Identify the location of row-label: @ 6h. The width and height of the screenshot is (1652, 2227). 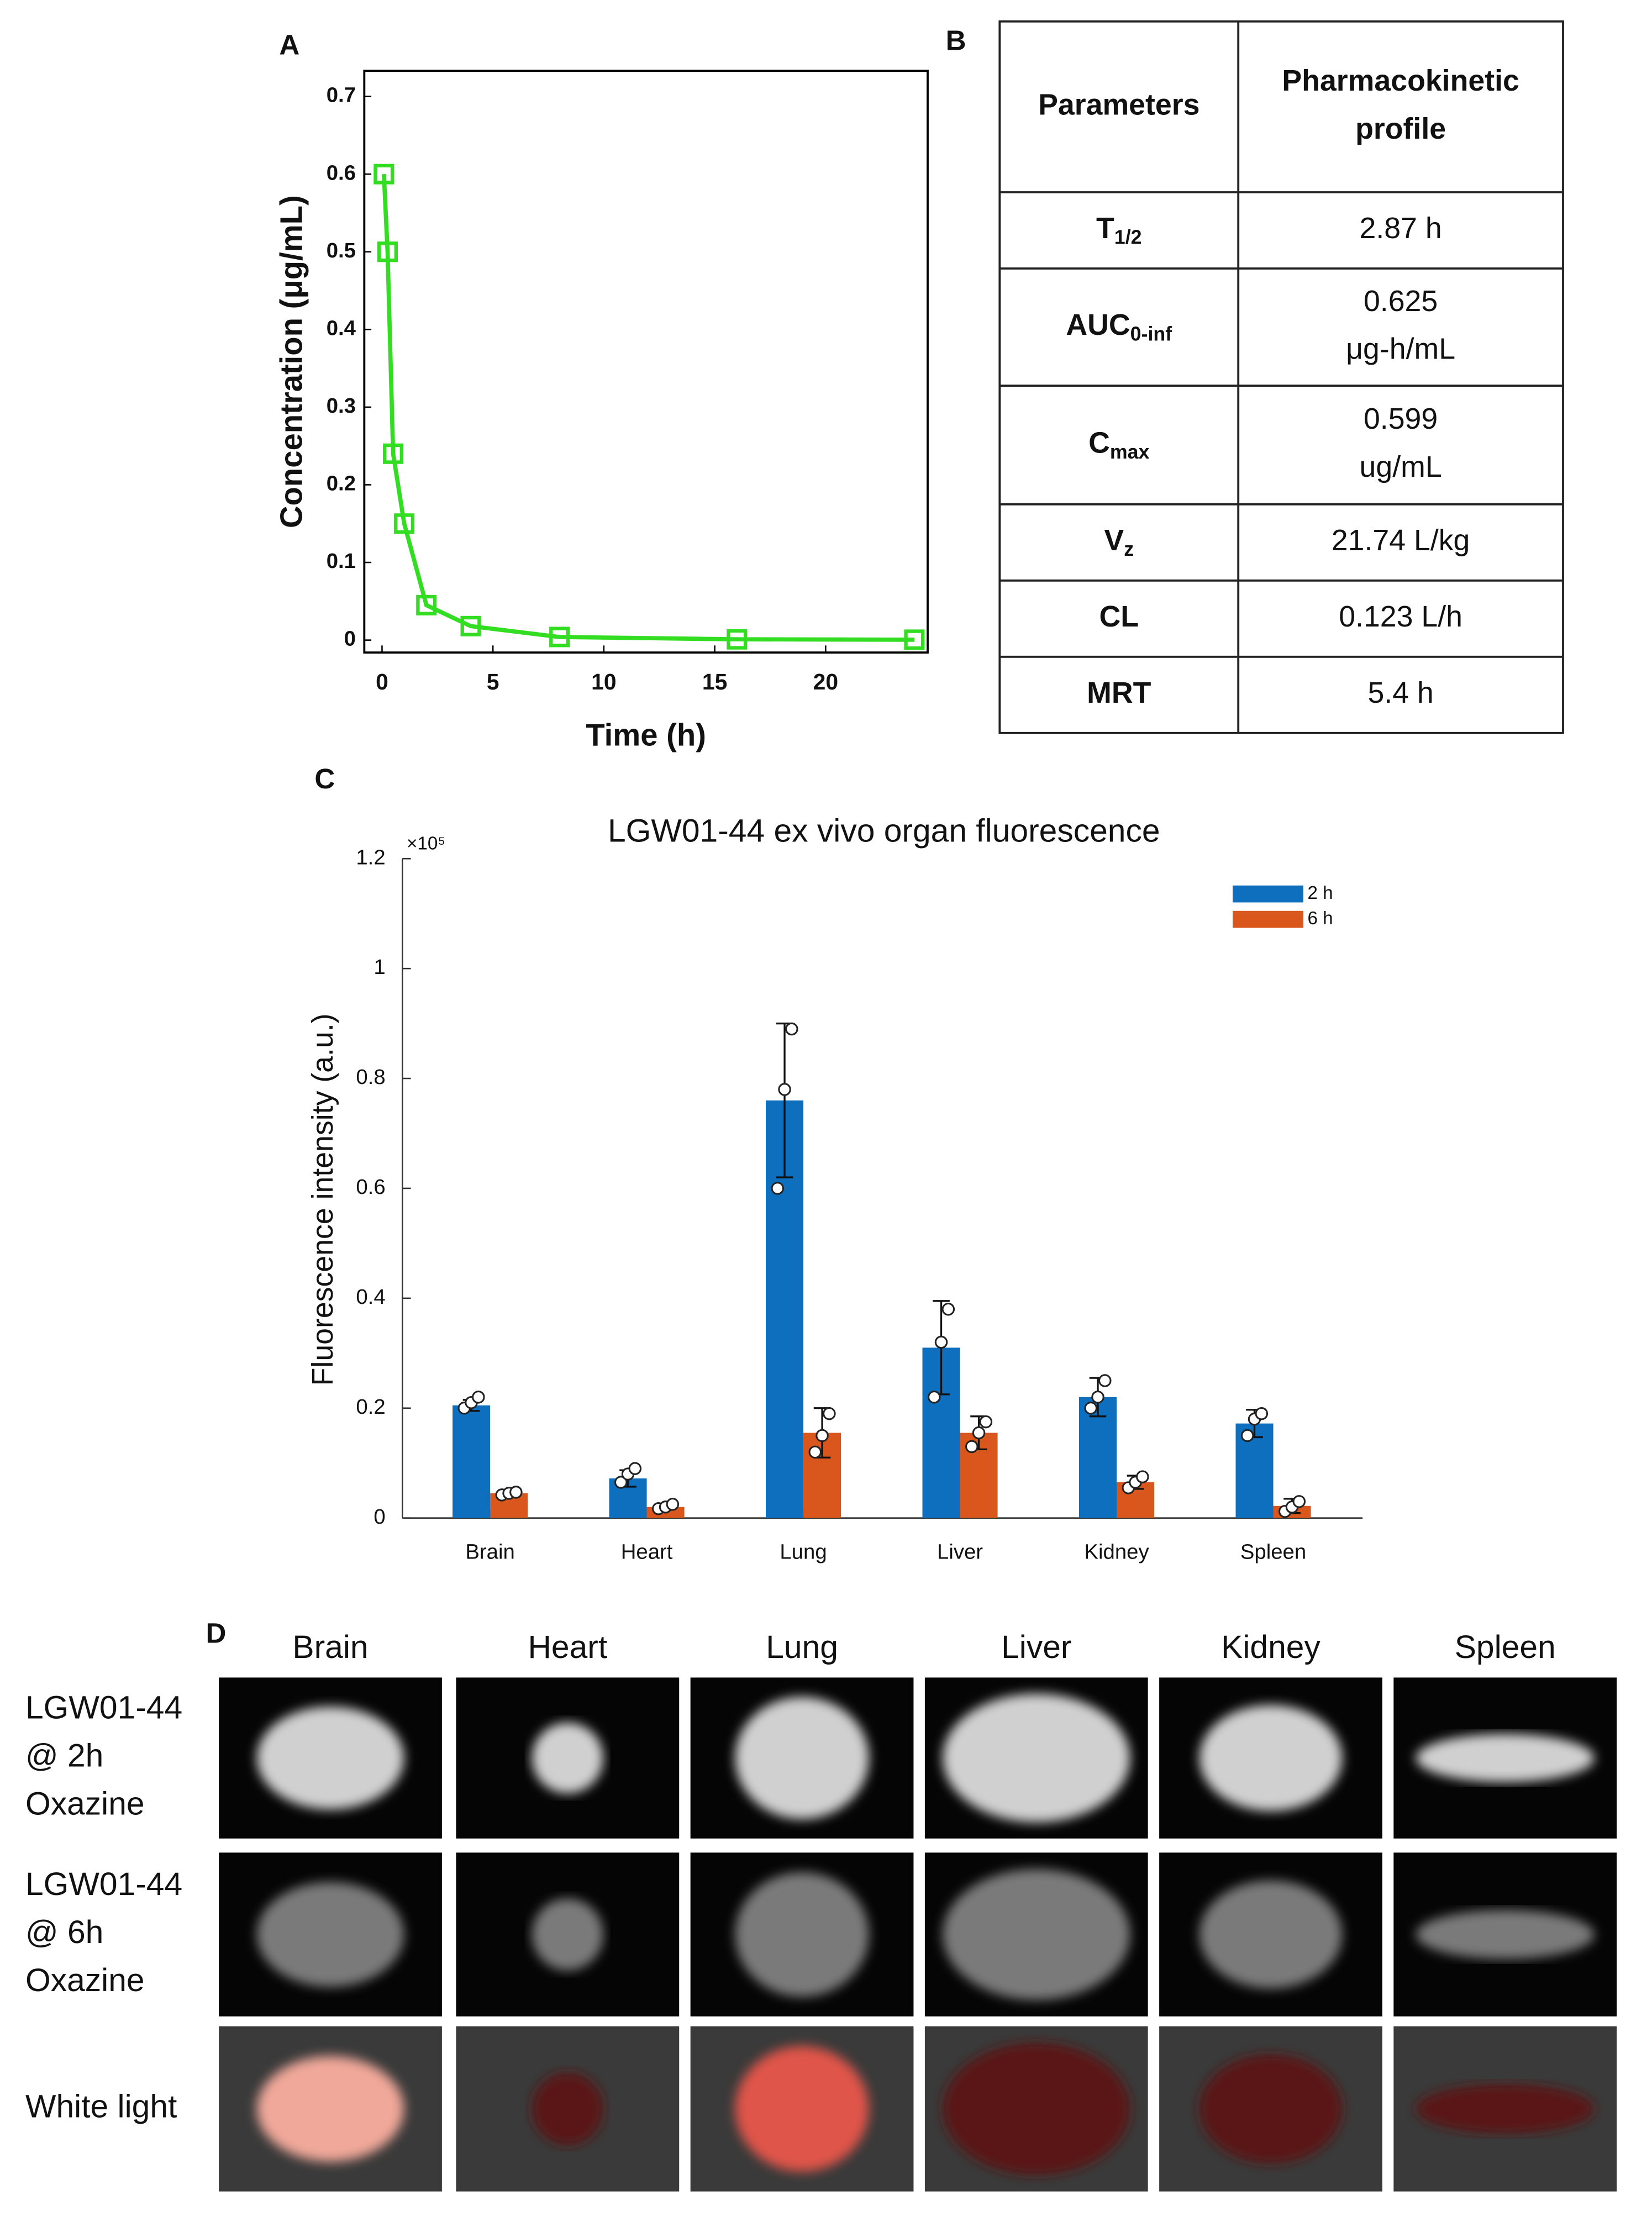
(64, 1932).